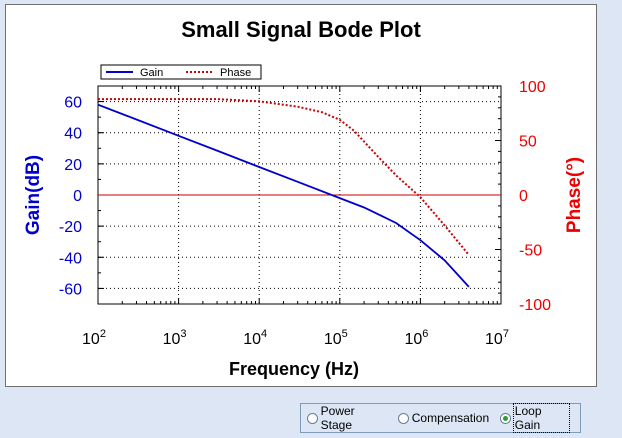 The height and width of the screenshot is (438, 622). What do you see at coordinates (532, 87) in the screenshot?
I see `y-right-tick-label: 100` at bounding box center [532, 87].